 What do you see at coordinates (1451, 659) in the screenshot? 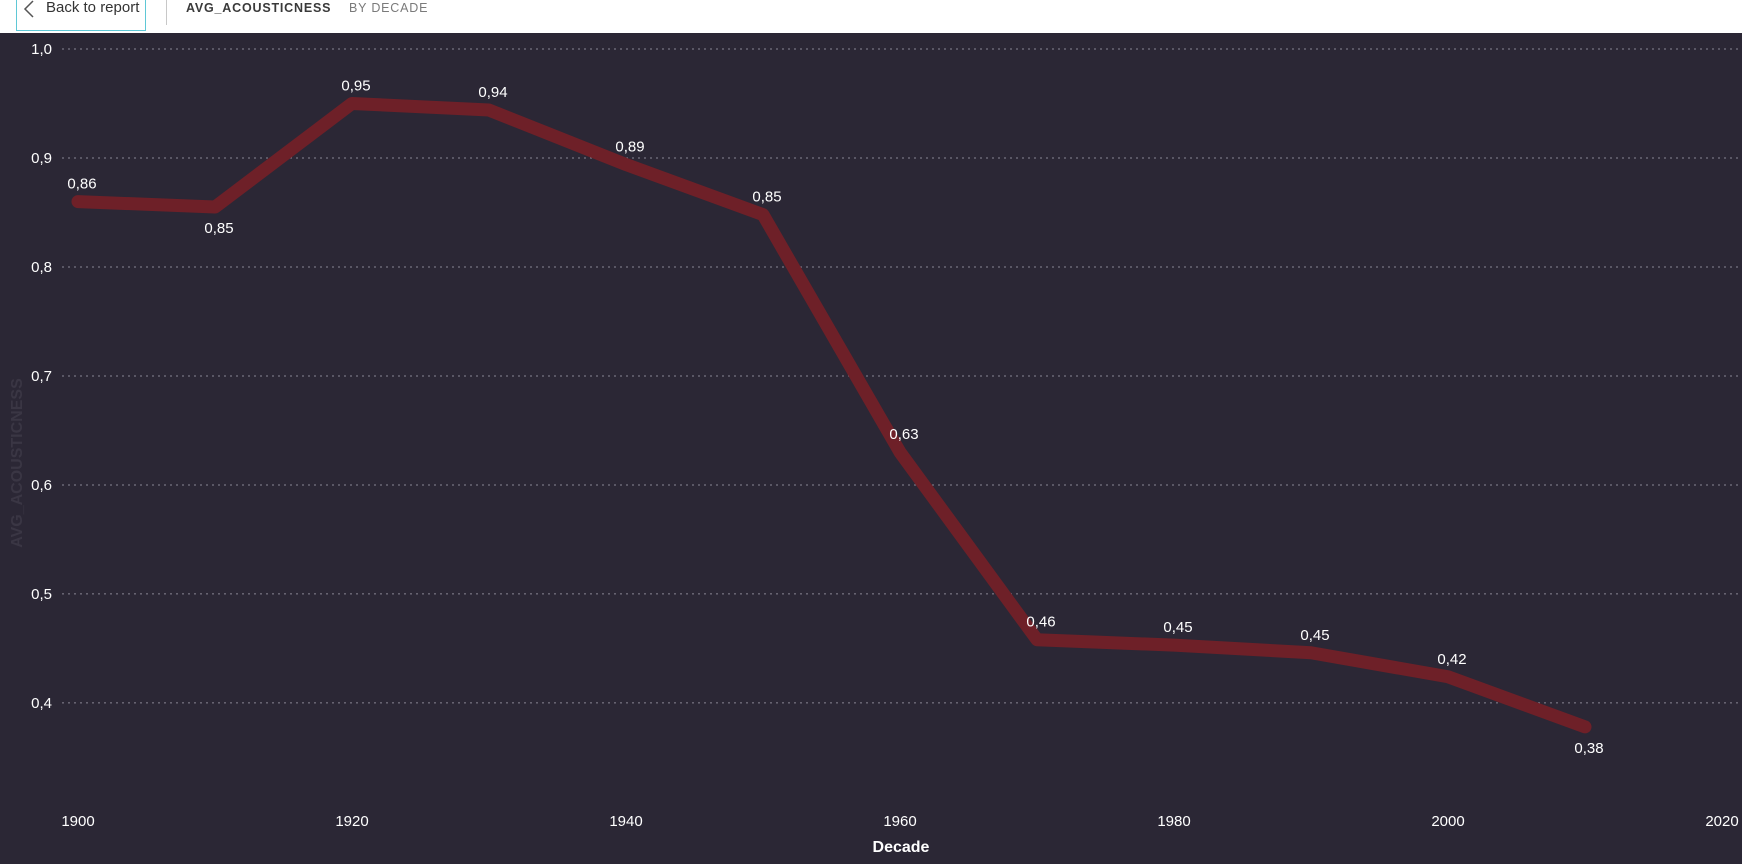
I see `data-label: 0,42` at bounding box center [1451, 659].